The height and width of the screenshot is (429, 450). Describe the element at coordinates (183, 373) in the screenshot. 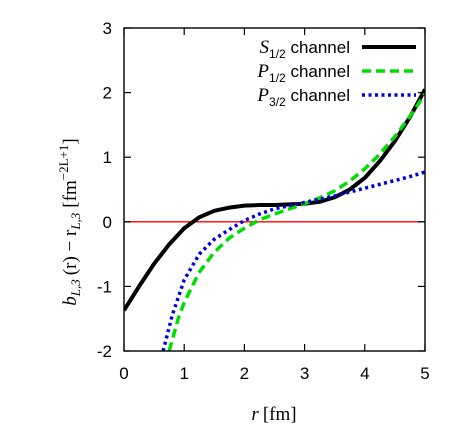

I see `x-tick-label: 1` at that location.